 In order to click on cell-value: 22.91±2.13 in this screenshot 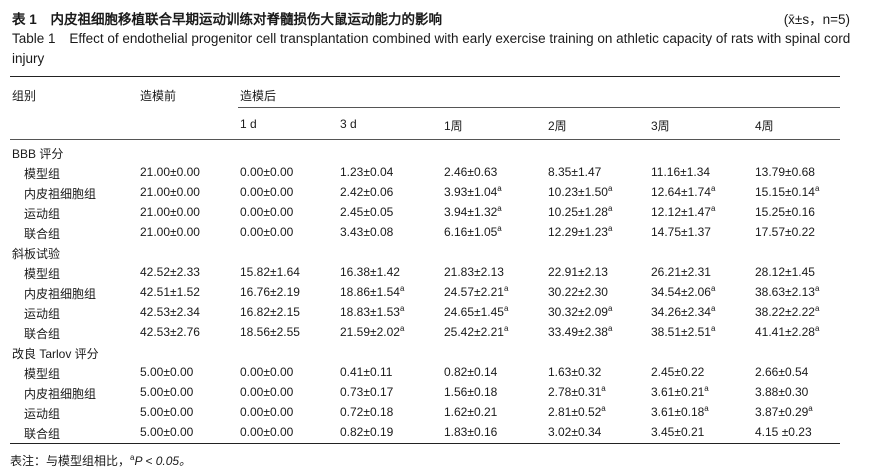, I will do `click(578, 272)`.